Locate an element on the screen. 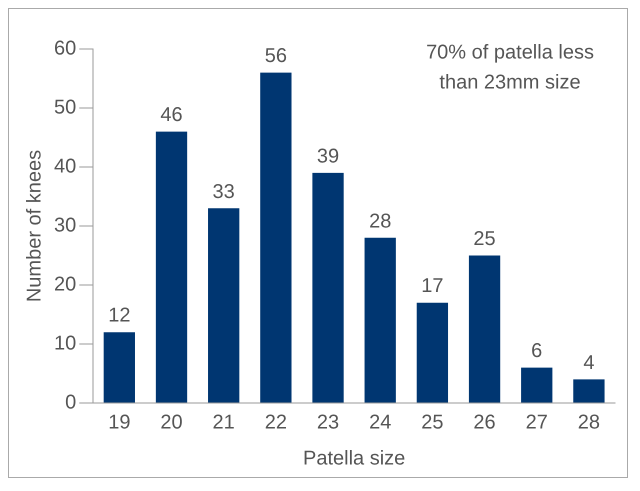 The width and height of the screenshot is (640, 491). data-label: 39 is located at coordinates (328, 156).